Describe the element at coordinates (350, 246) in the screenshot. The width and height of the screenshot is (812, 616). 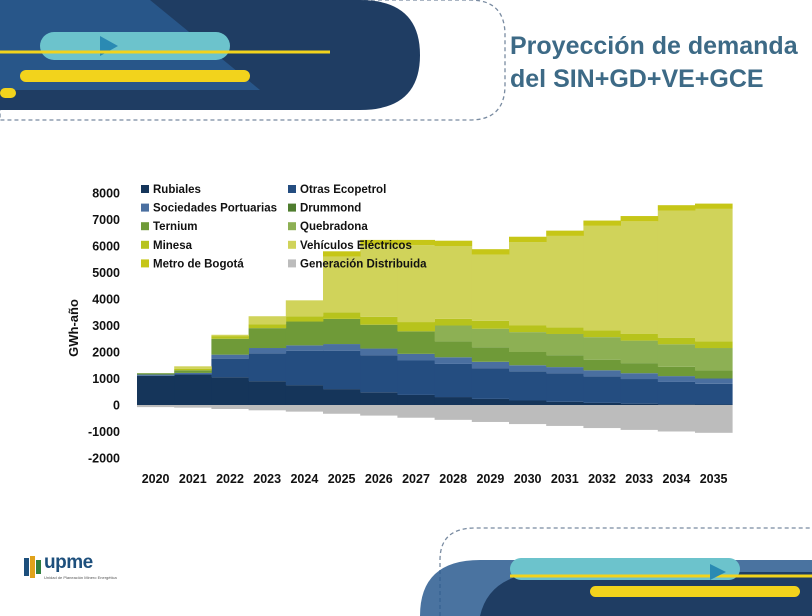
I see `legend-item: Vehículos Eléctricos` at that location.